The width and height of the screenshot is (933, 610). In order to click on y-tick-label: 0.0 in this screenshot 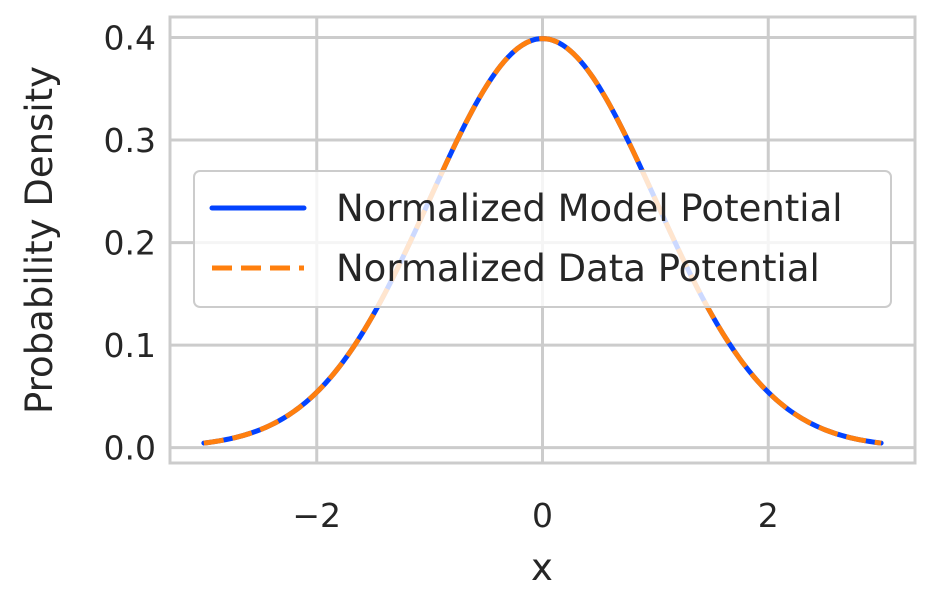, I will do `click(130, 448)`.